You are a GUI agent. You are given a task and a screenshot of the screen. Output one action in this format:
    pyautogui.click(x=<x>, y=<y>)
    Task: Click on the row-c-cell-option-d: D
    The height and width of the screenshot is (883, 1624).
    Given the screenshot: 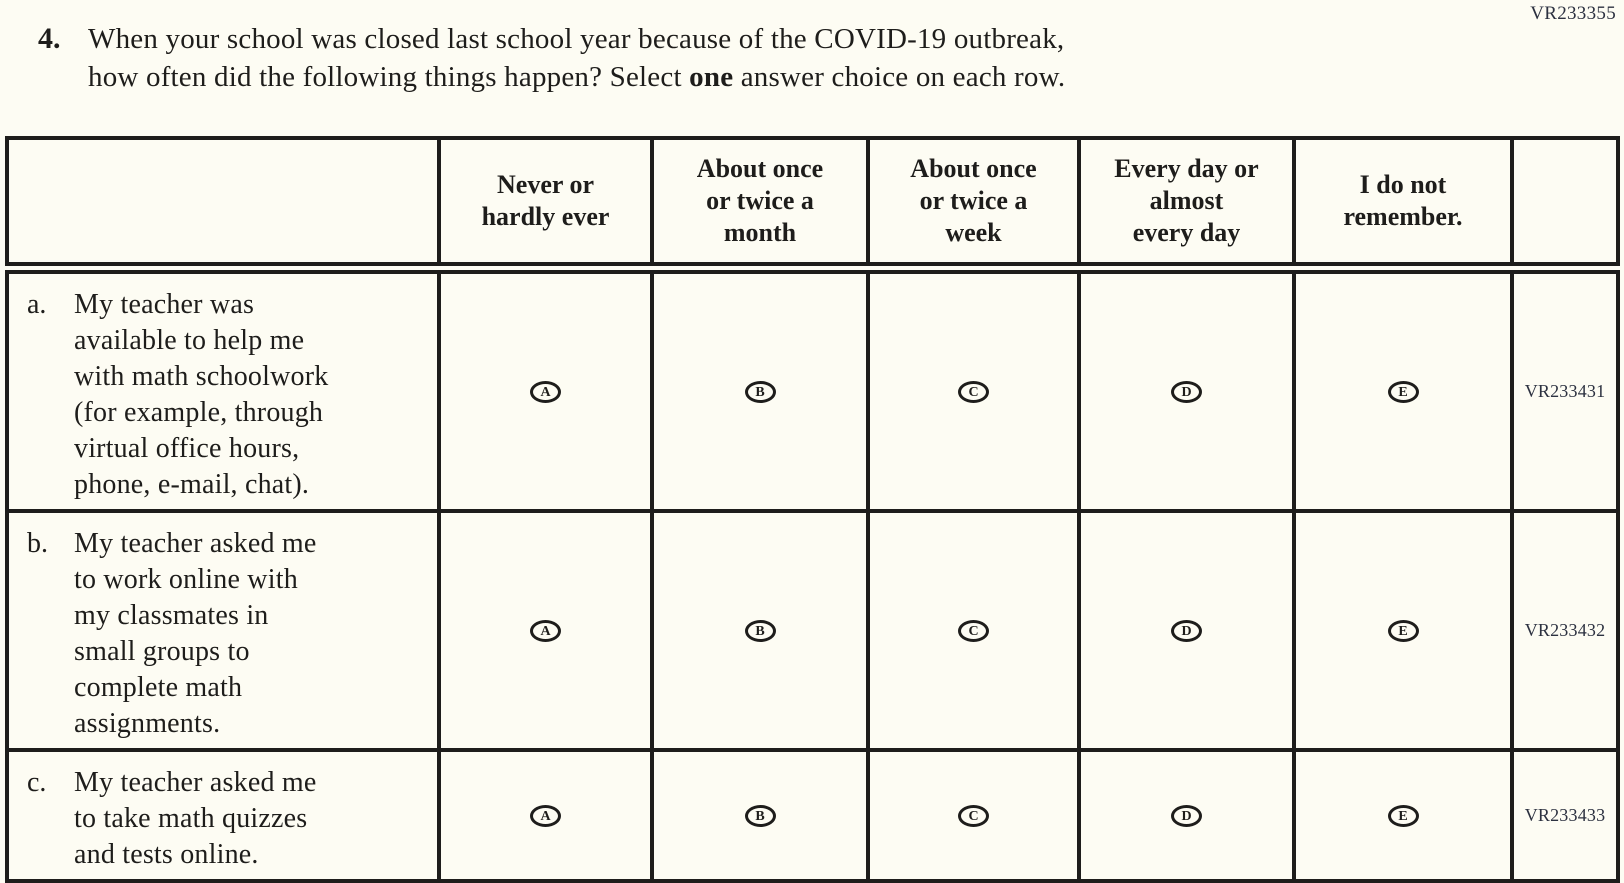 What is the action you would take?
    pyautogui.click(x=1186, y=815)
    